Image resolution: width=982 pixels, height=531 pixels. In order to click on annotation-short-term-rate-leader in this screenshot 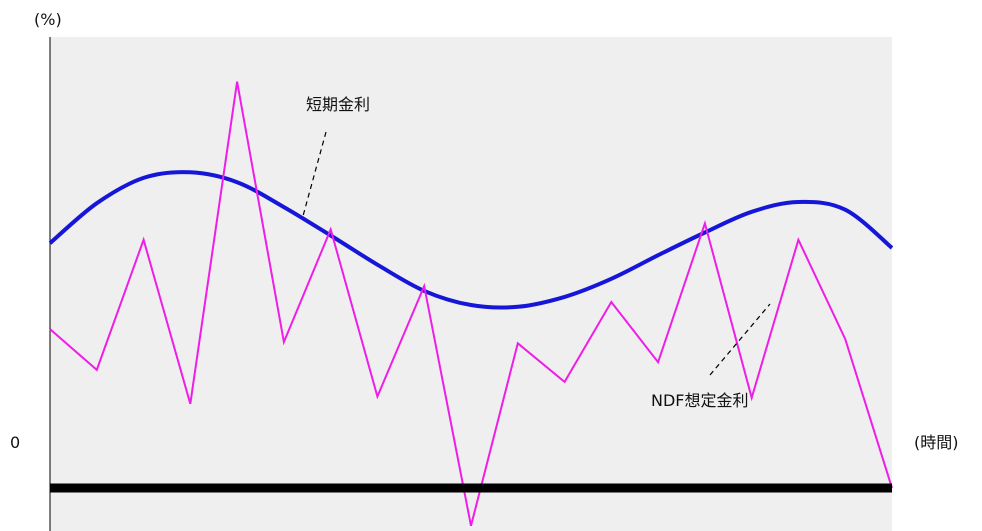, I will do `click(314, 174)`.